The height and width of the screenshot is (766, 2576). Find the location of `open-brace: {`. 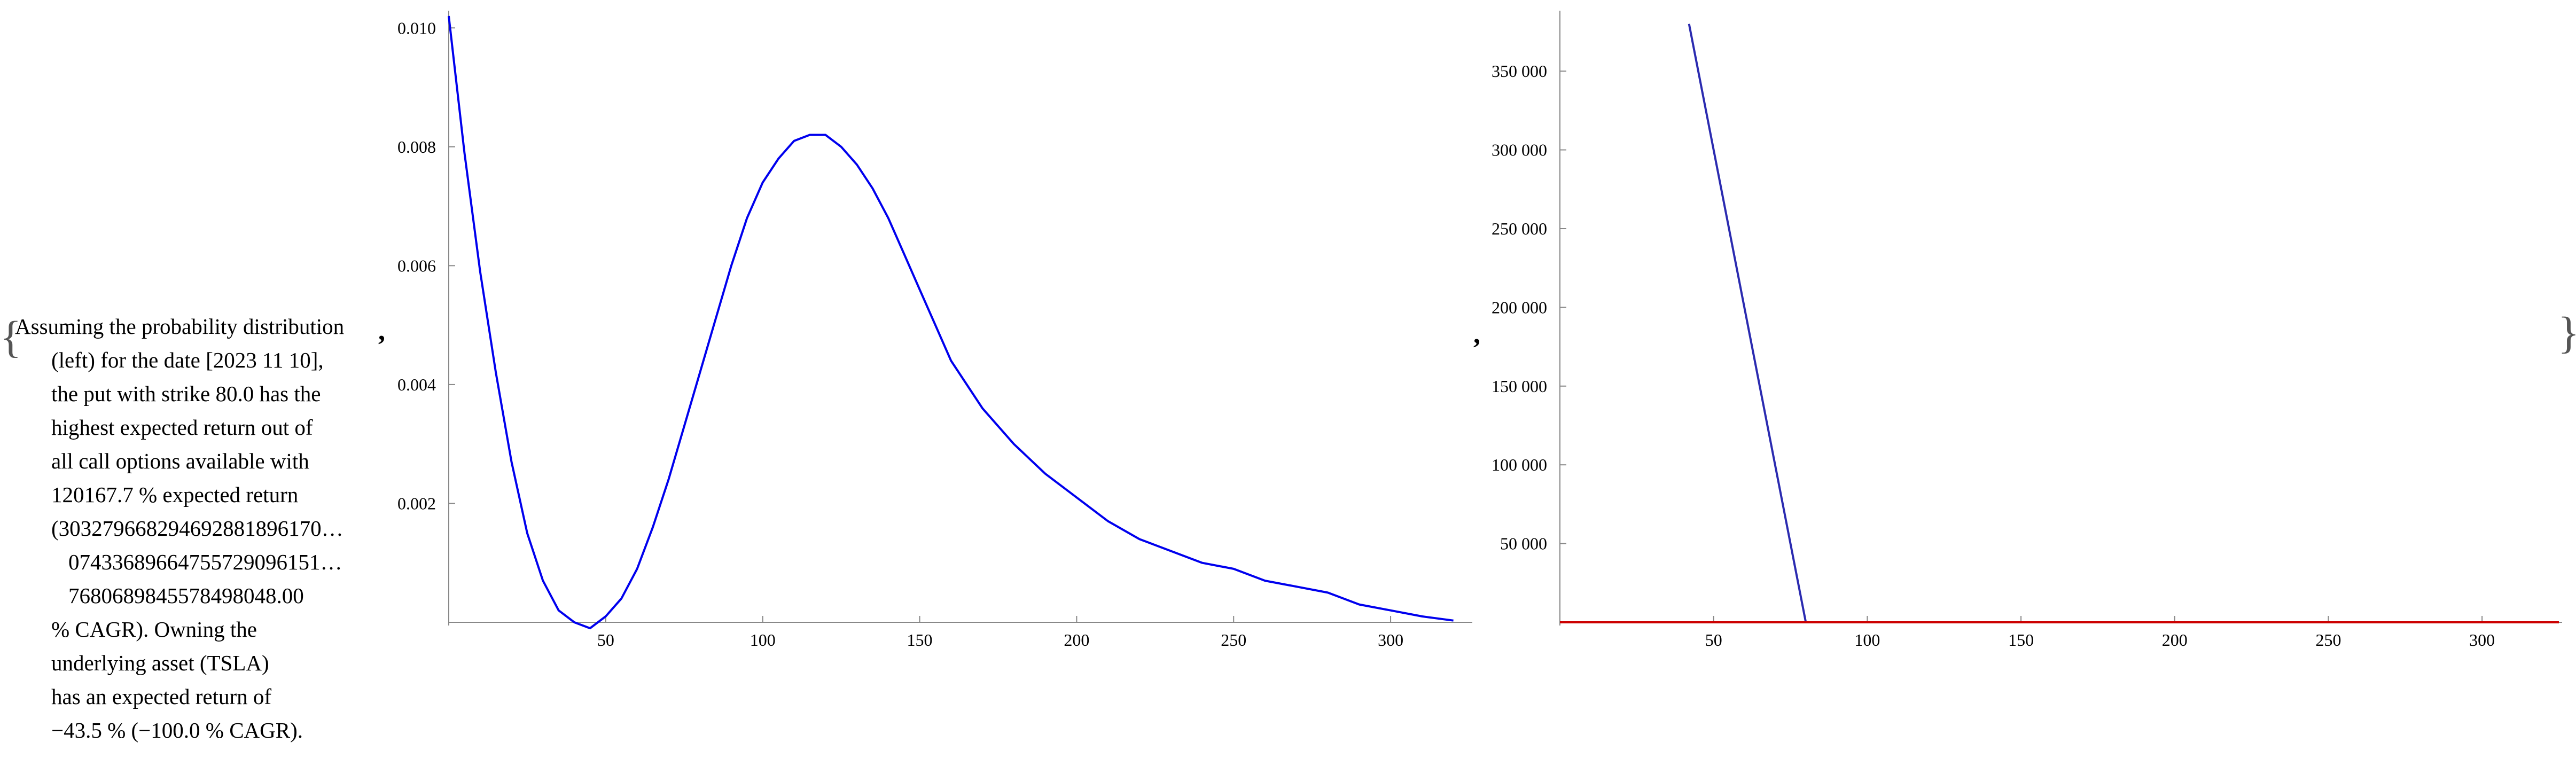

open-brace: { is located at coordinates (11, 337).